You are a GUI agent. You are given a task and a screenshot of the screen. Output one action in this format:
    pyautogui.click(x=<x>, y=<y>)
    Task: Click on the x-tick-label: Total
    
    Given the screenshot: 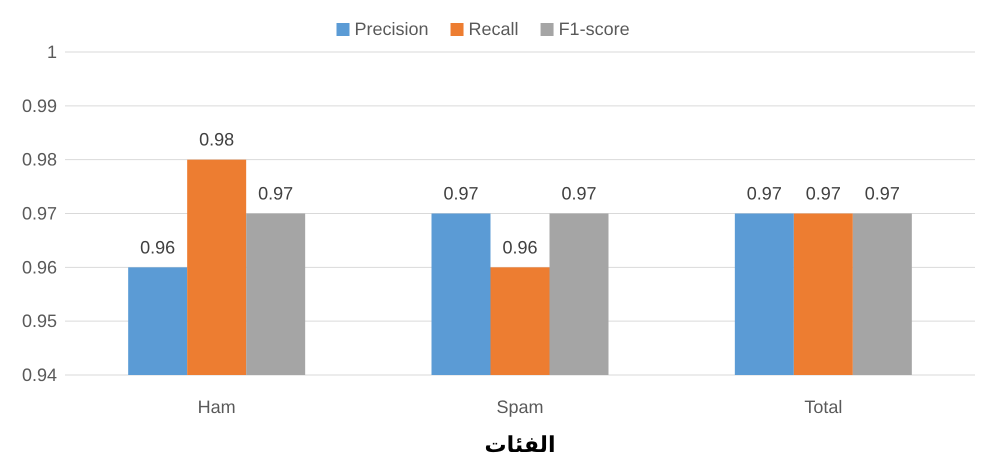 What is the action you would take?
    pyautogui.click(x=823, y=407)
    